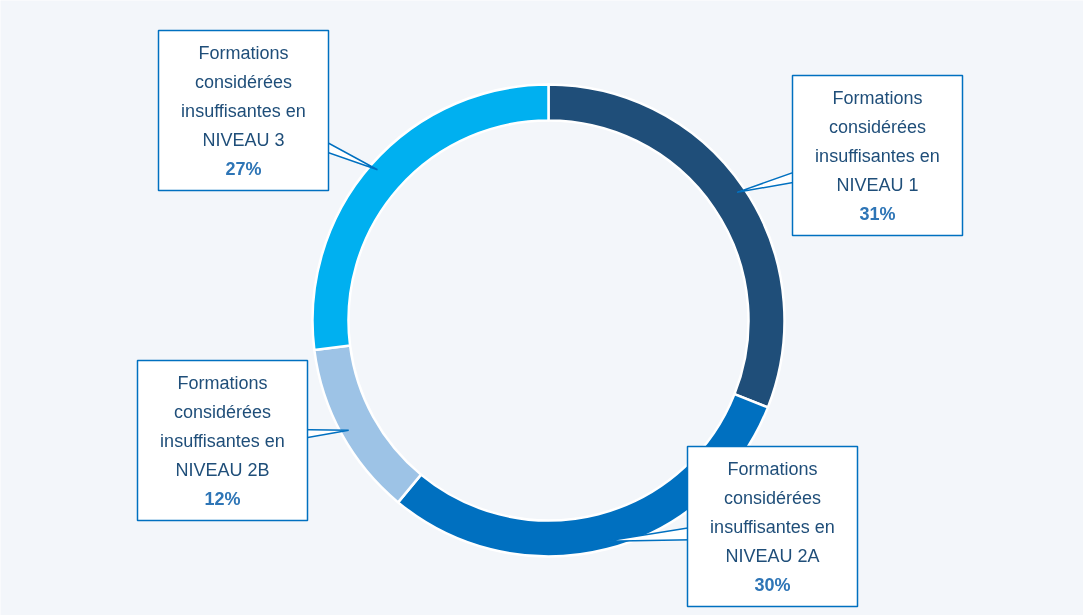  I want to click on data-label: 30%, so click(772, 584).